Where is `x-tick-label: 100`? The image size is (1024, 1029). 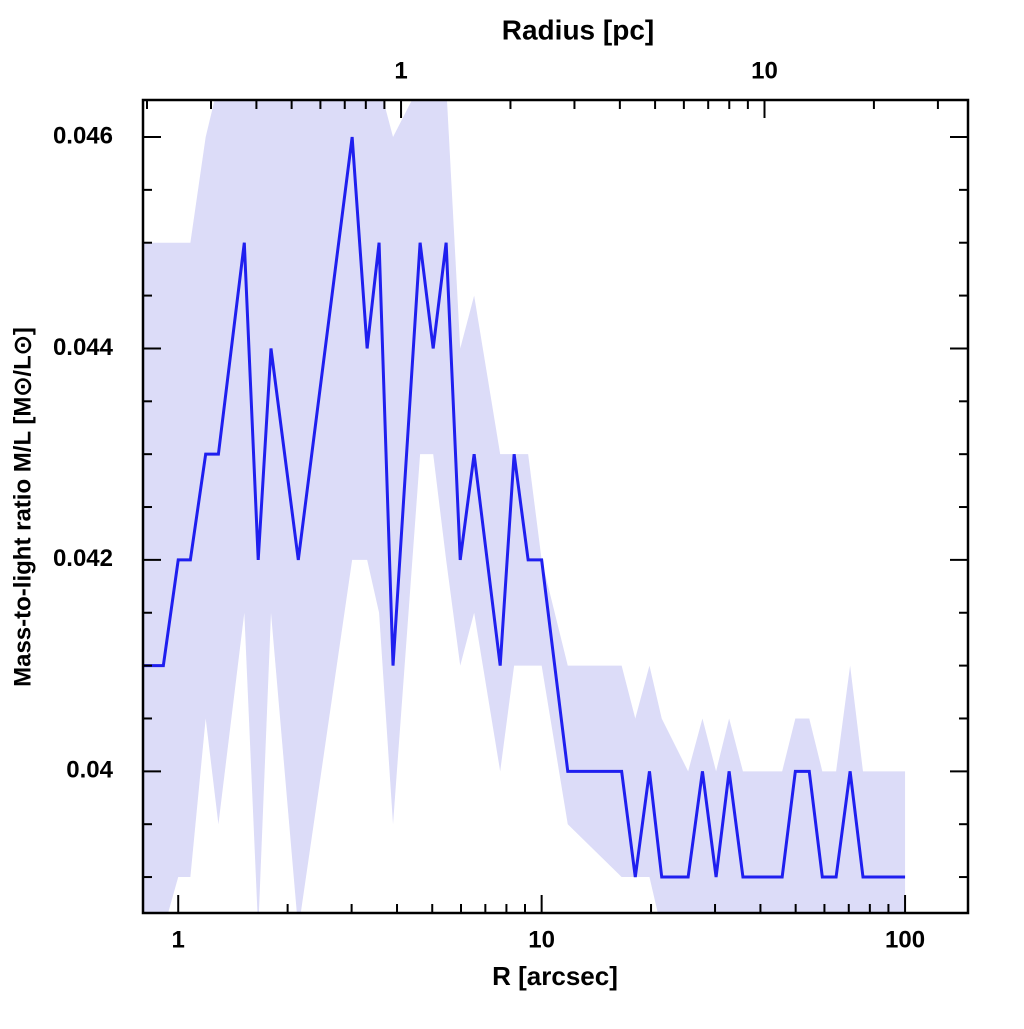 x-tick-label: 100 is located at coordinates (905, 939).